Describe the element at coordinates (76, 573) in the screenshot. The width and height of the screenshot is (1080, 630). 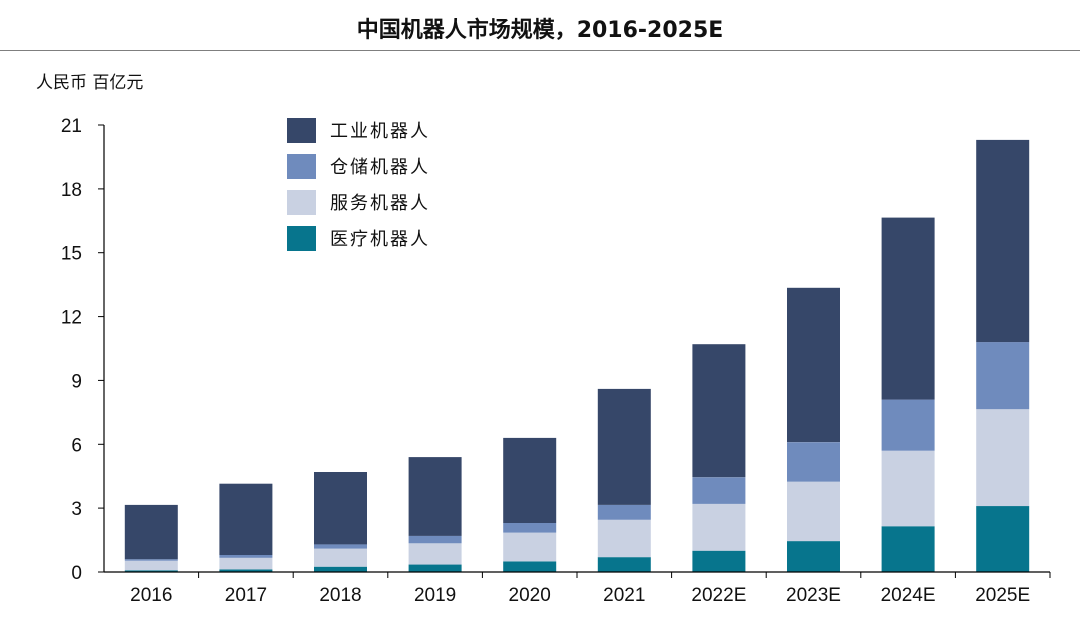
I see `y-tick-label: 0` at that location.